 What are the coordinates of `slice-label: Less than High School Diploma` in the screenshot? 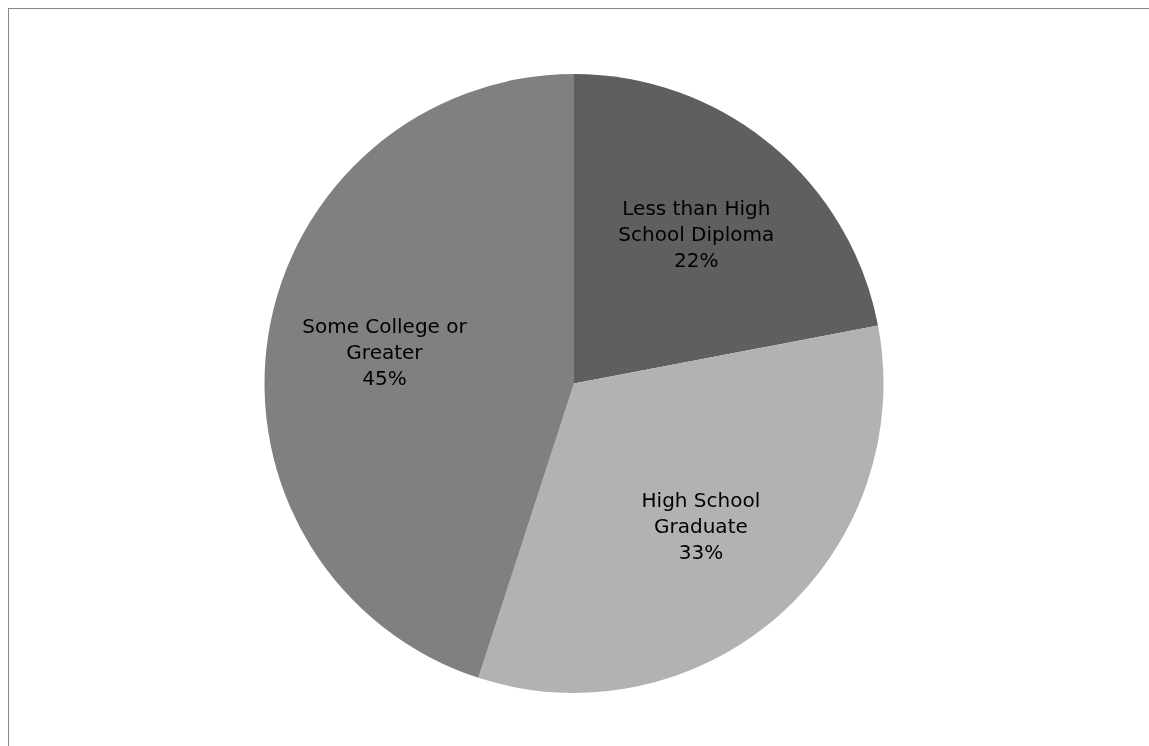 It's located at (696, 220).